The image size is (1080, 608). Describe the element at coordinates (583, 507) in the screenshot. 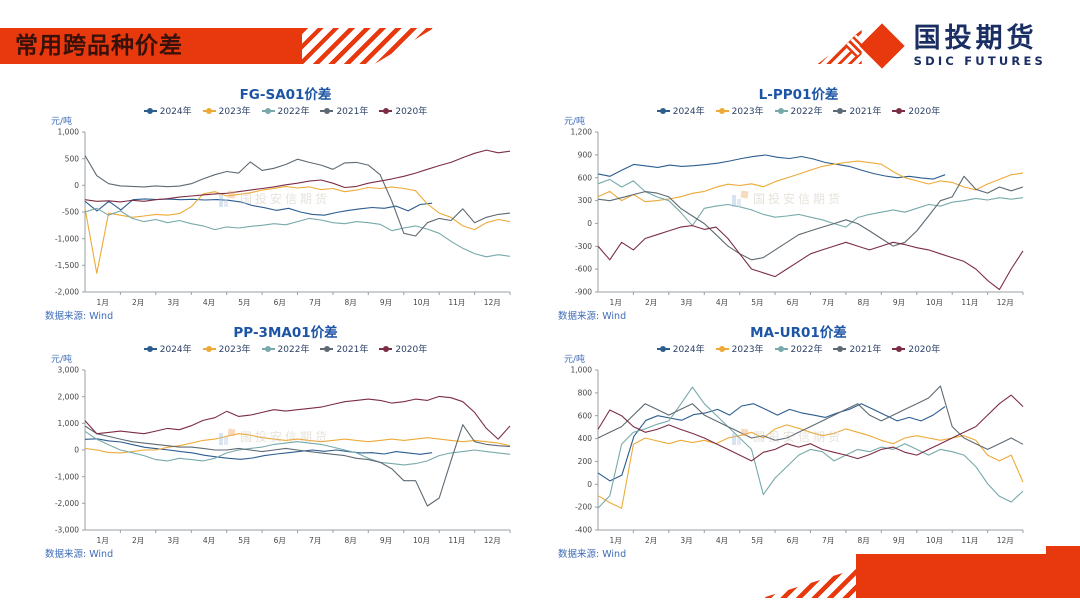

I see `svg-text: -200` at that location.